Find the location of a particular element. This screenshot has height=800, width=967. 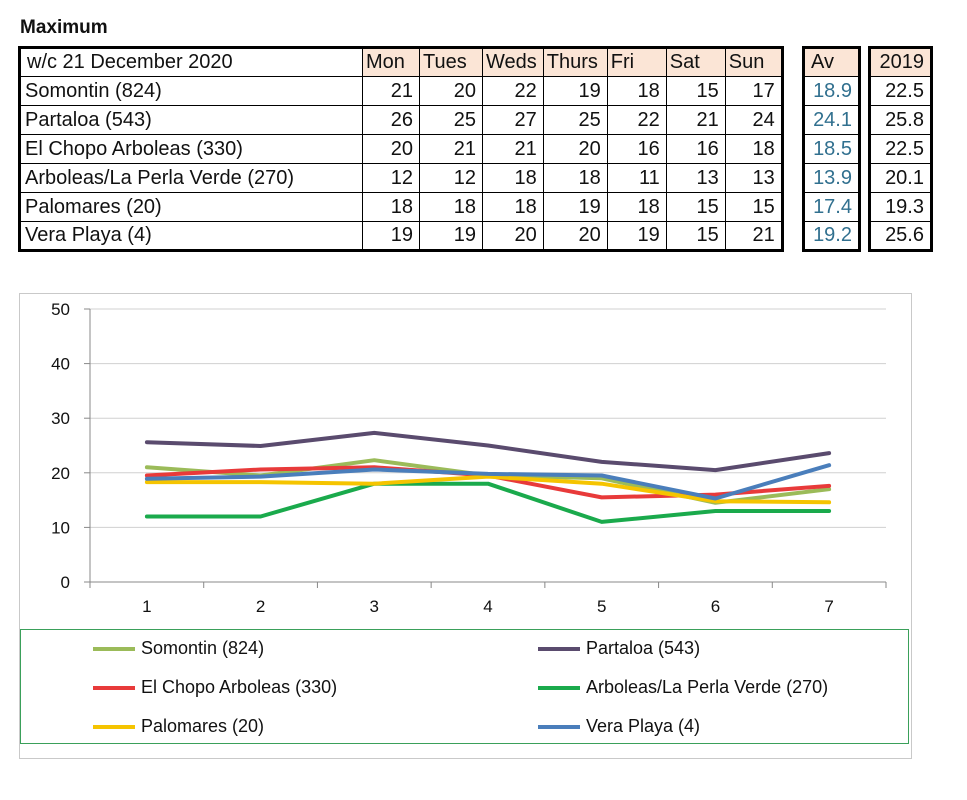

average-value: 18.9 is located at coordinates (831, 91).